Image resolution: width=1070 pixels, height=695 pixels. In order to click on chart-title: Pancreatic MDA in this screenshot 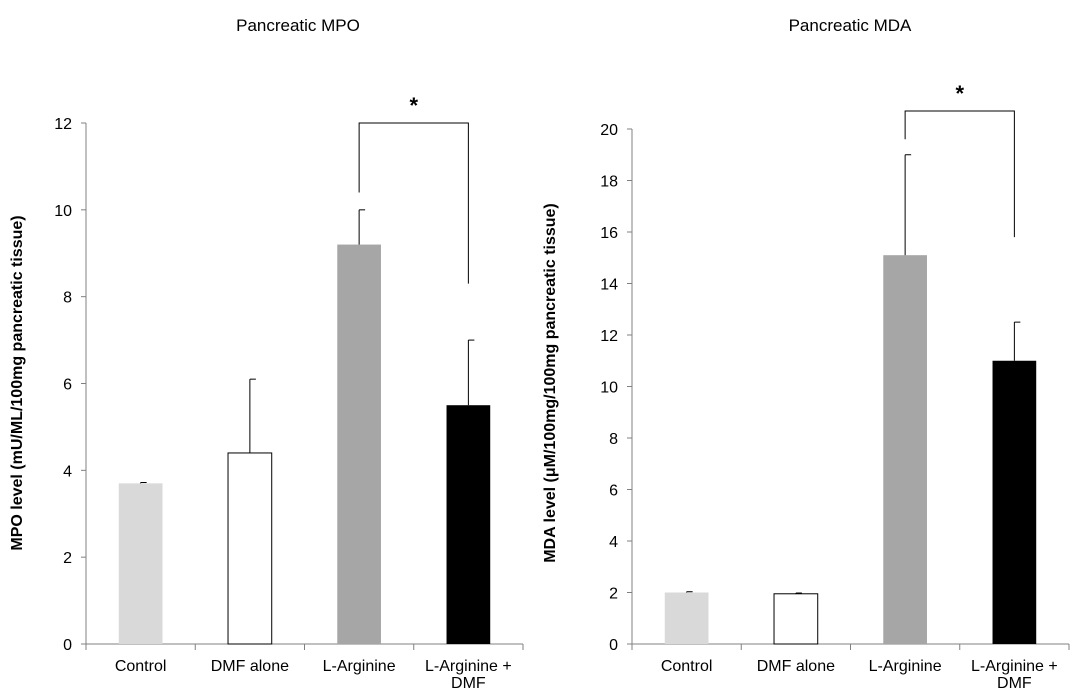, I will do `click(850, 25)`.